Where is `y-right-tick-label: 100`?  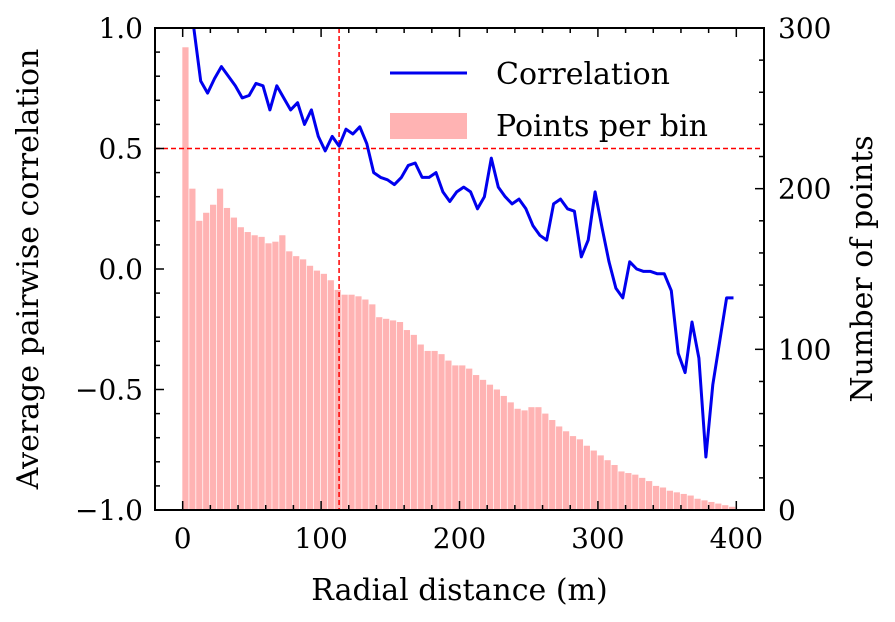
y-right-tick-label: 100 is located at coordinates (804, 349).